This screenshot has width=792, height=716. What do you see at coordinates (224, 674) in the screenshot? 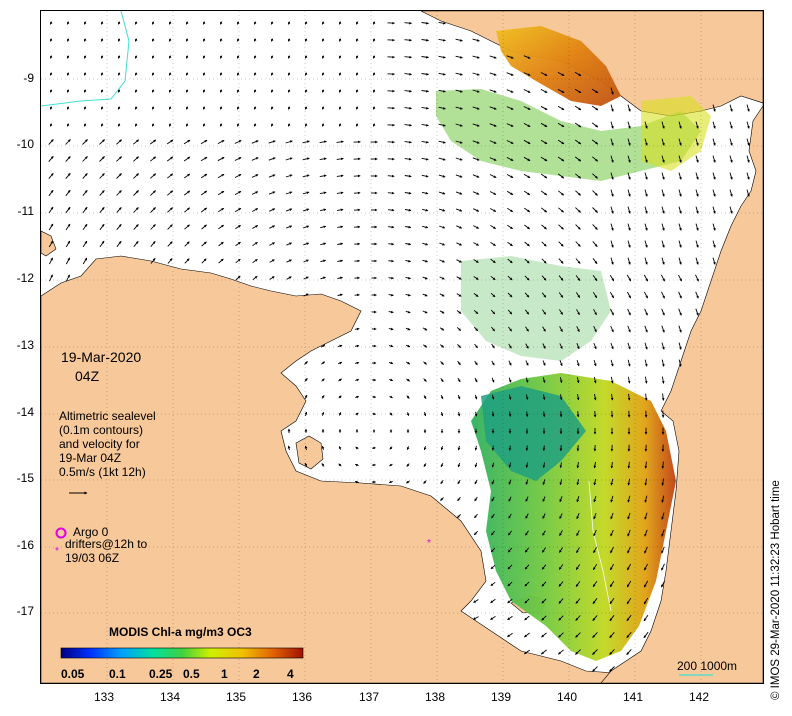
I see `colorbar-tick: 1` at bounding box center [224, 674].